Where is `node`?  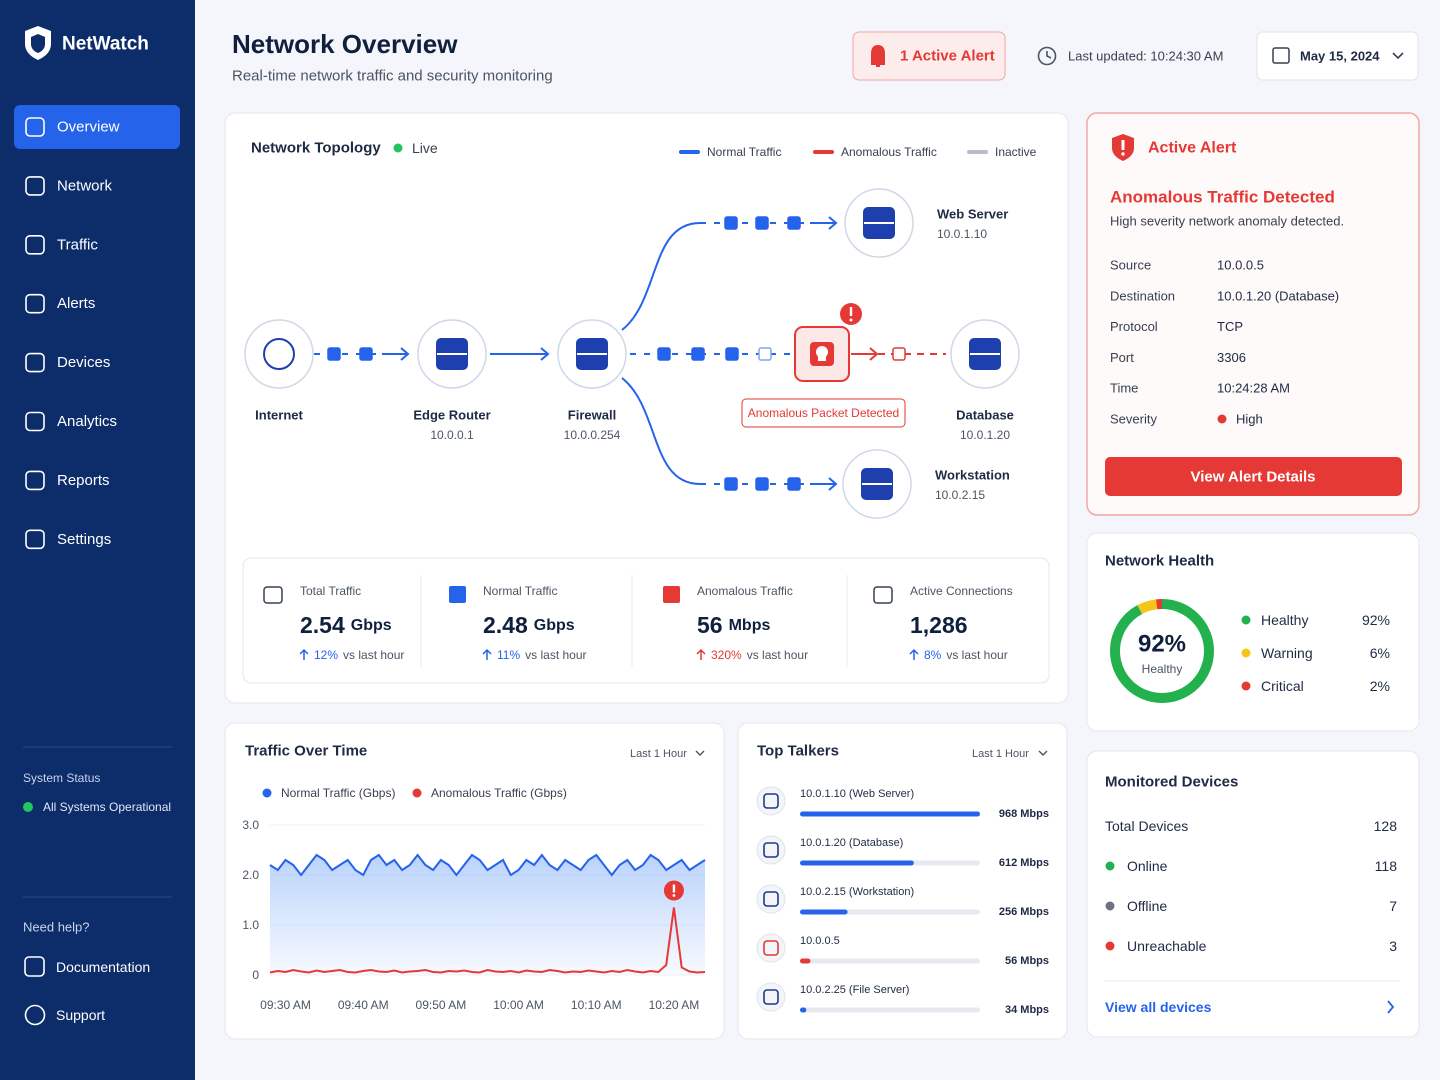
node is located at coordinates (279, 354).